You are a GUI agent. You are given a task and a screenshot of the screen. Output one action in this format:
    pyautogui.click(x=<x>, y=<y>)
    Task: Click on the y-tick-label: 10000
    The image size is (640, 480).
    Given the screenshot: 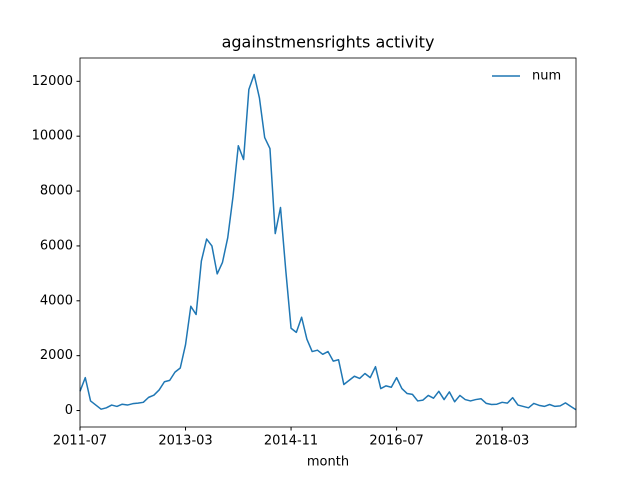 What is the action you would take?
    pyautogui.click(x=52, y=136)
    